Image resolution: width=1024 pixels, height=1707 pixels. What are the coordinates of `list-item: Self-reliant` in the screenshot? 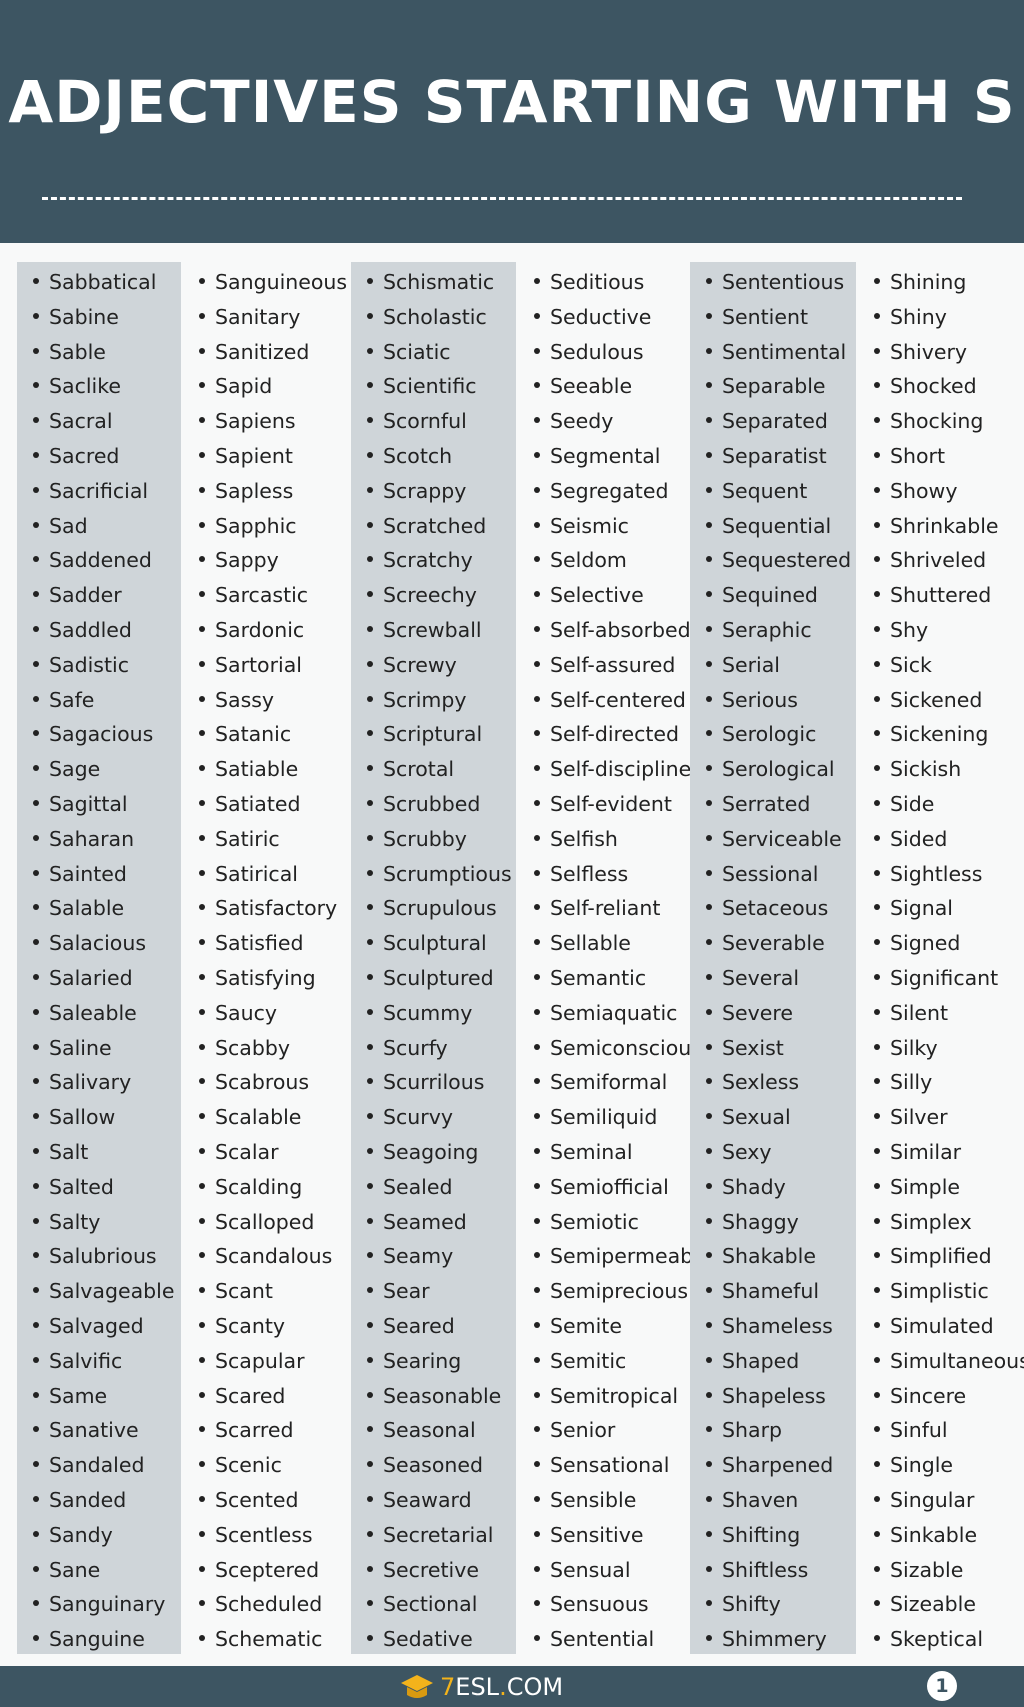 It's located at (597, 908).